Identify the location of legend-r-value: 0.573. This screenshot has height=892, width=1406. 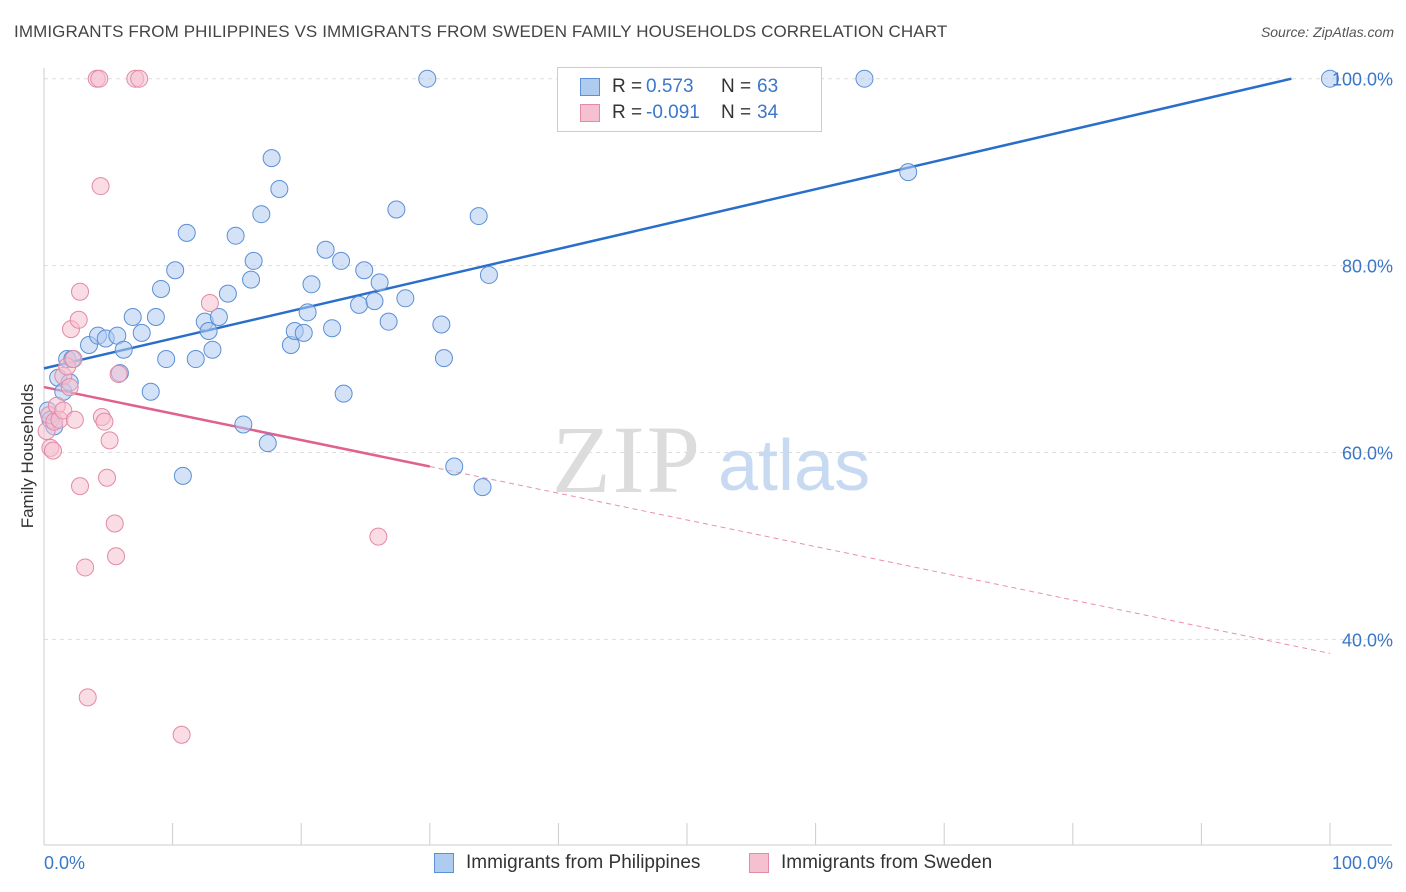
(670, 86).